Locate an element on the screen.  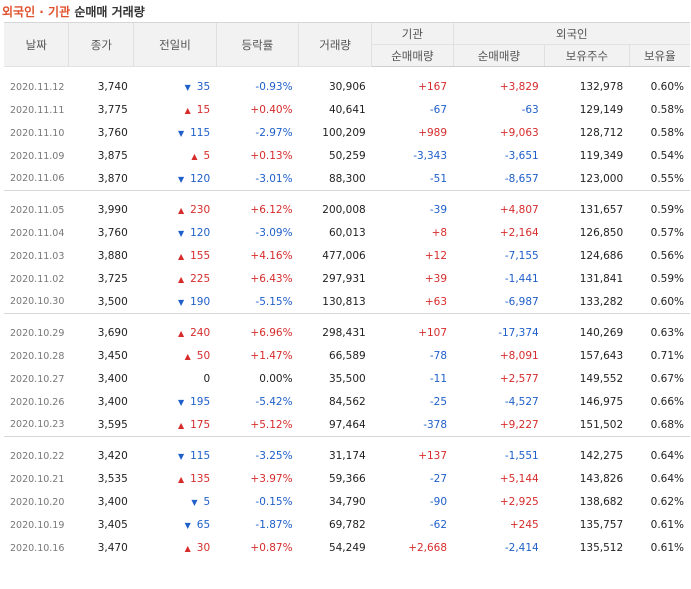
volume-cell: 59,366 is located at coordinates (347, 479).